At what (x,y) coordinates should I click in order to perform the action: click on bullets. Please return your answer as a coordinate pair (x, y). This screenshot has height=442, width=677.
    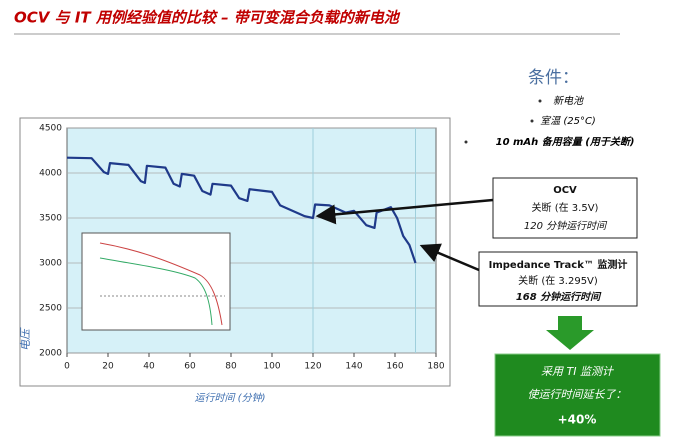
    Looking at the image, I should click on (503, 121).